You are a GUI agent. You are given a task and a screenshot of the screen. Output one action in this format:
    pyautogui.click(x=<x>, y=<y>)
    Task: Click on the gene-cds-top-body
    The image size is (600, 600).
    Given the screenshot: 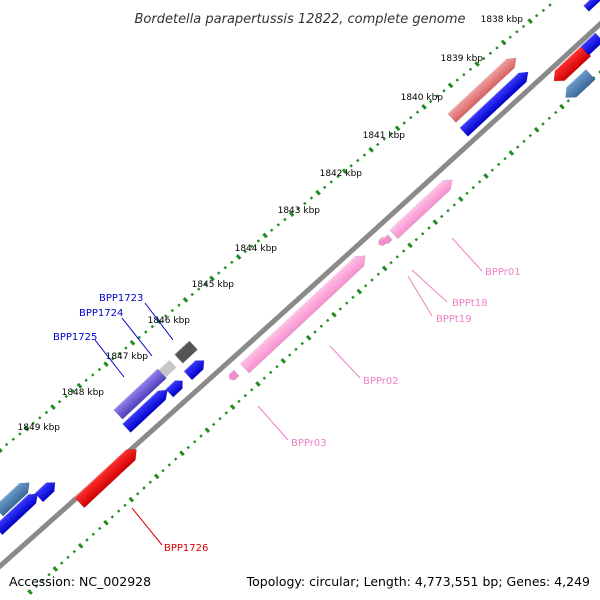 What is the action you would take?
    pyautogui.click(x=591, y=6)
    